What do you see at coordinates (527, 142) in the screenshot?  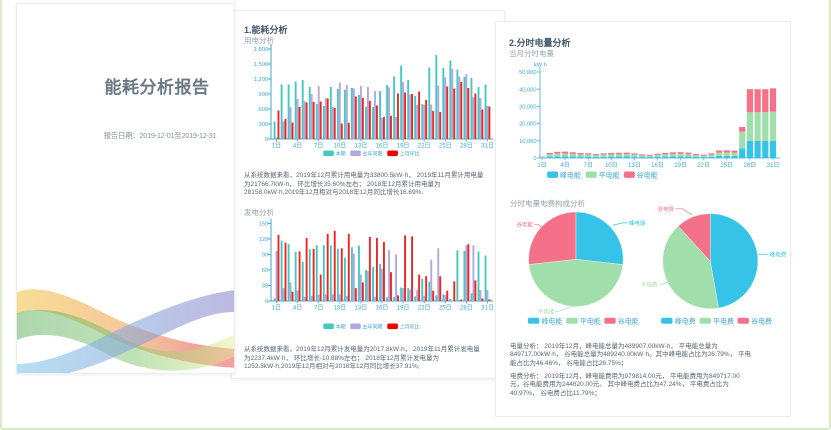 I see `svg-text: 10,000` at bounding box center [527, 142].